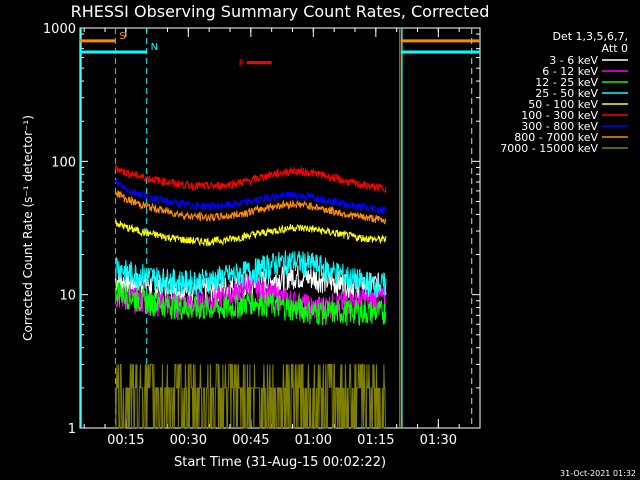  What do you see at coordinates (122, 36) in the screenshot?
I see `flag-label-s: S` at bounding box center [122, 36].